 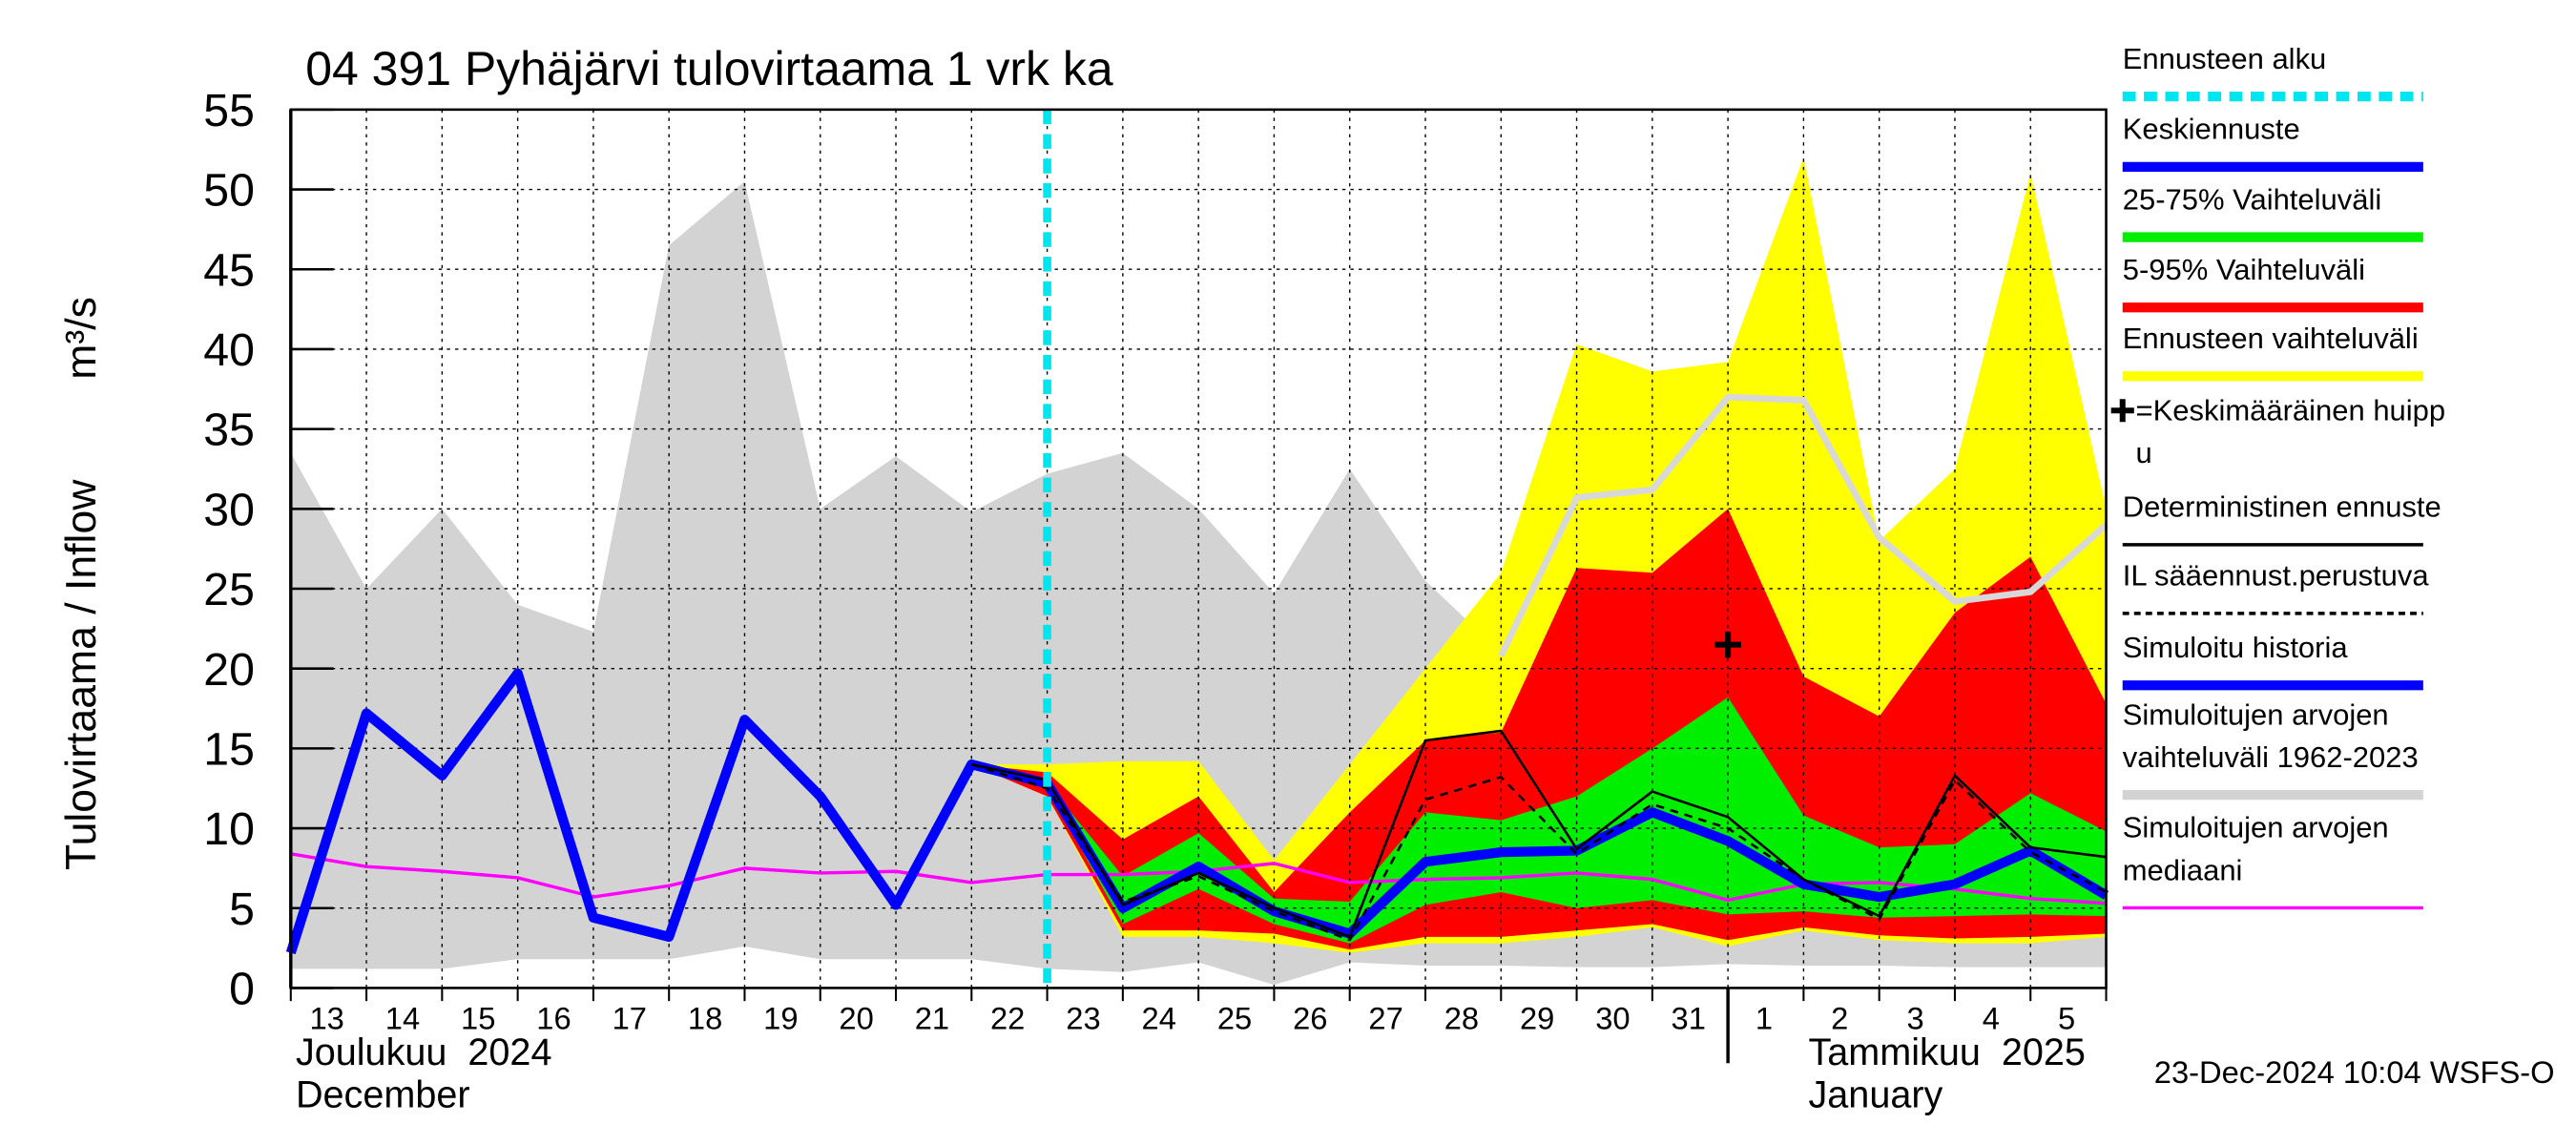 I want to click on month-label: Joulukuu 2024, so click(x=424, y=1052).